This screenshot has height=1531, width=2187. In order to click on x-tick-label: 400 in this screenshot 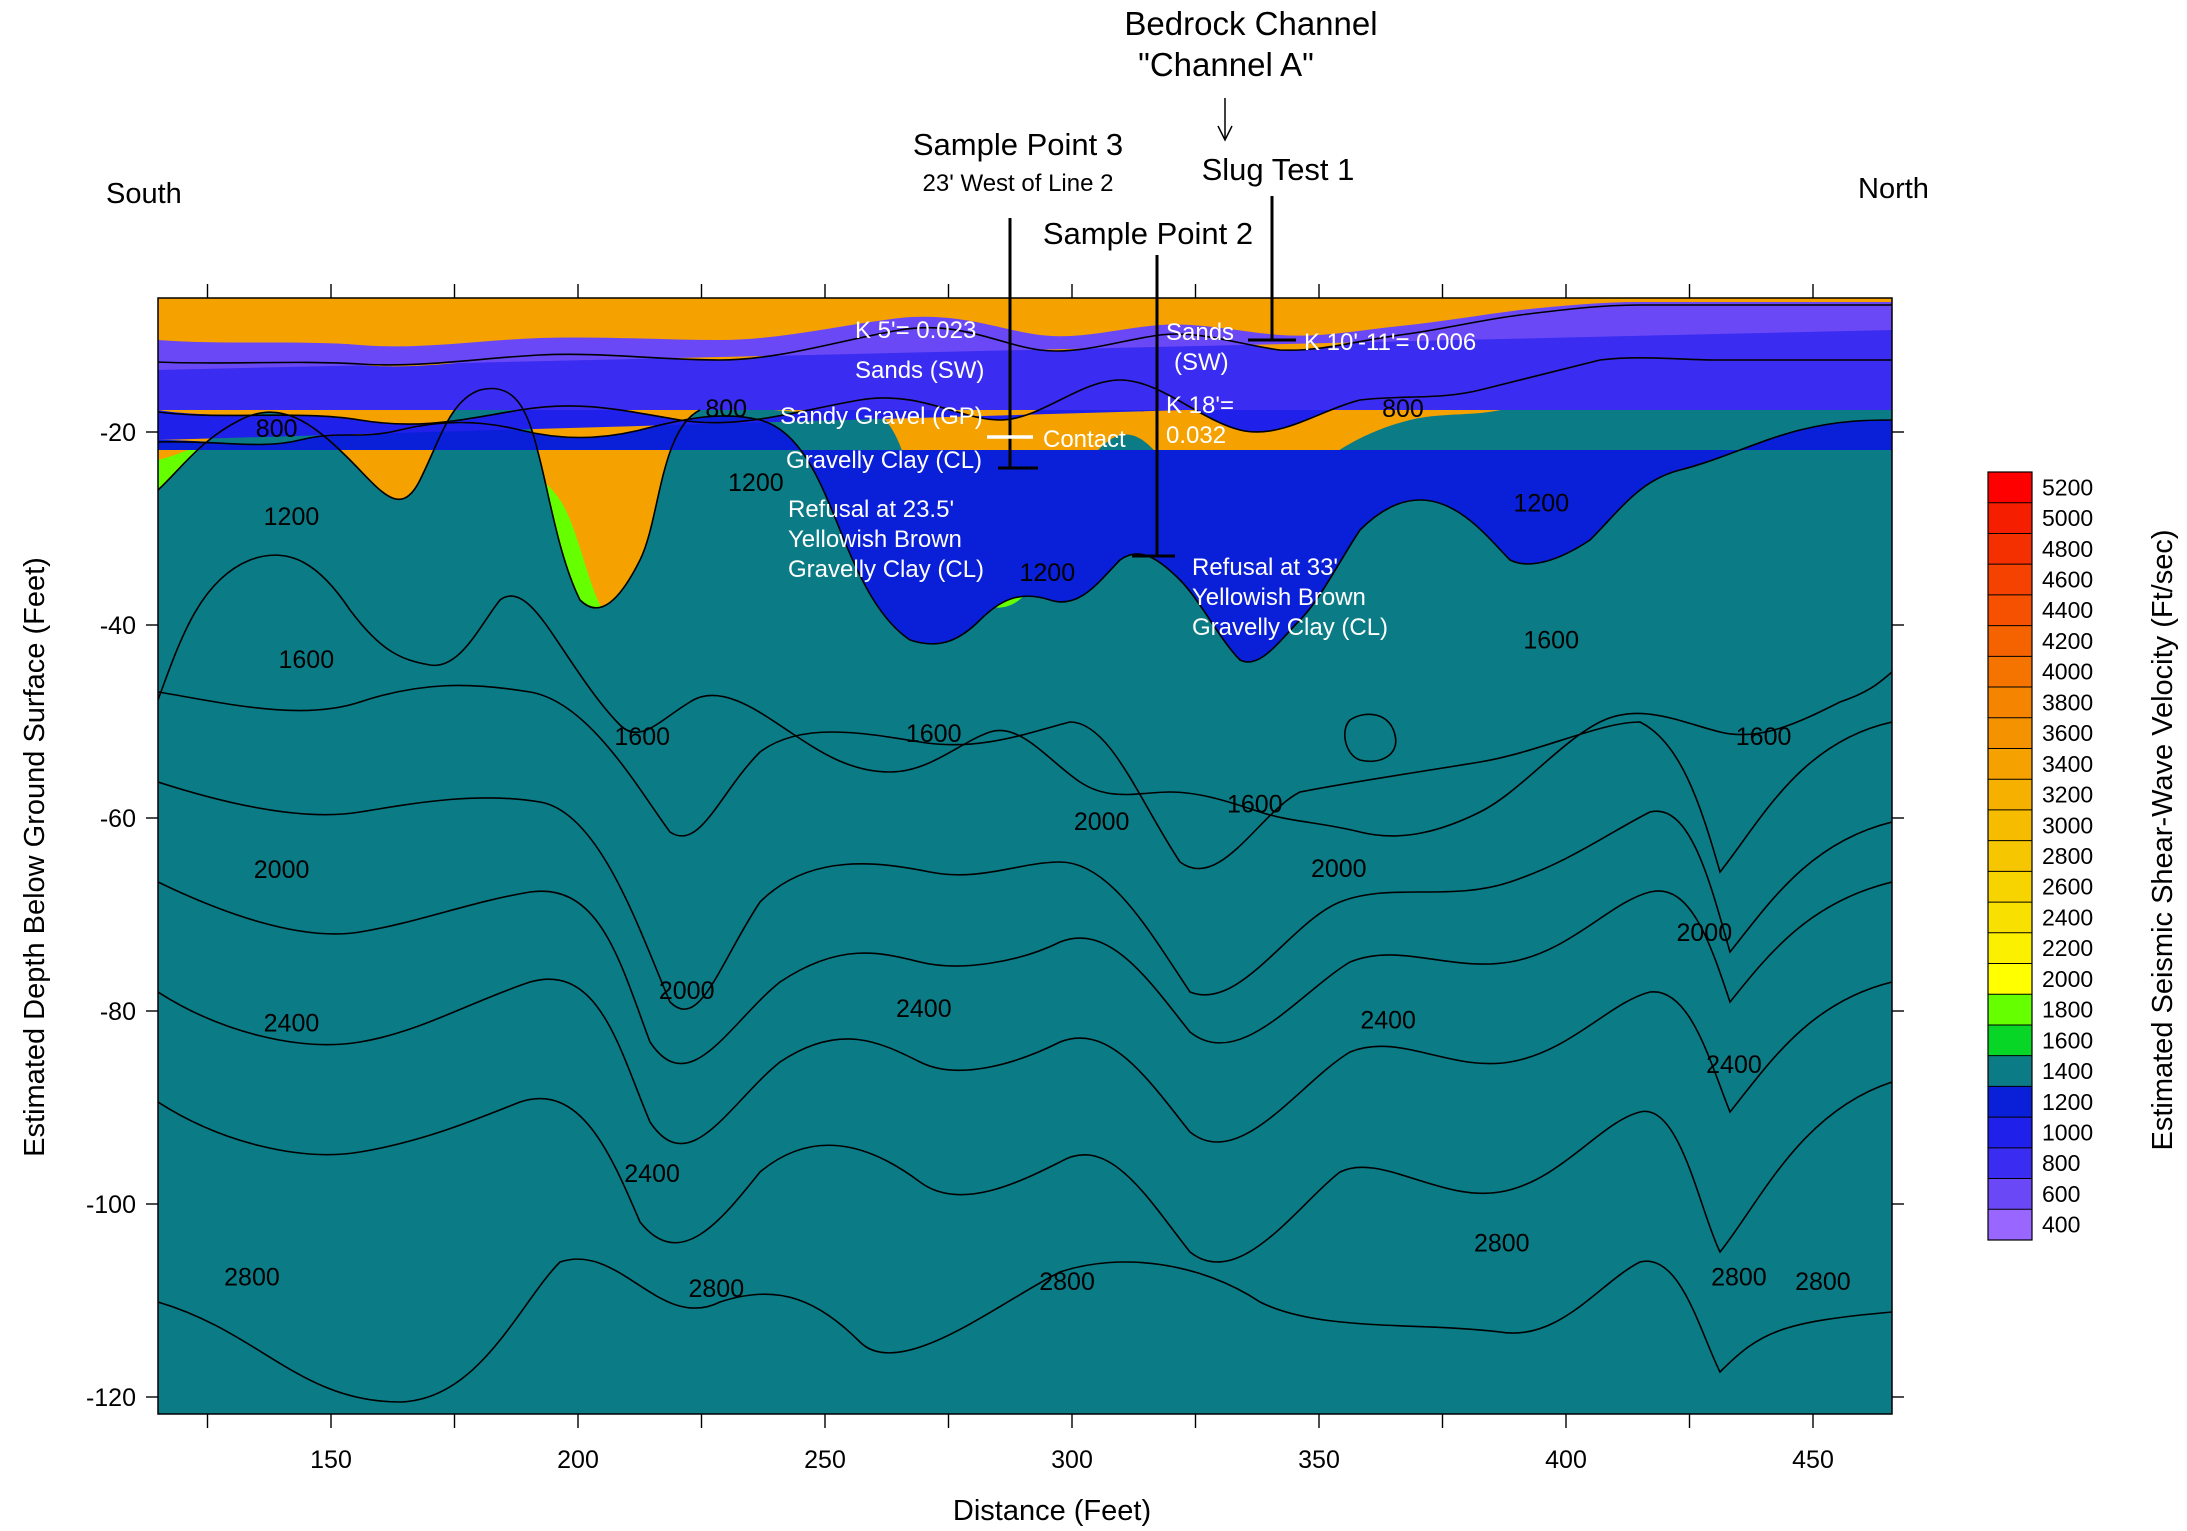, I will do `click(1566, 1460)`.